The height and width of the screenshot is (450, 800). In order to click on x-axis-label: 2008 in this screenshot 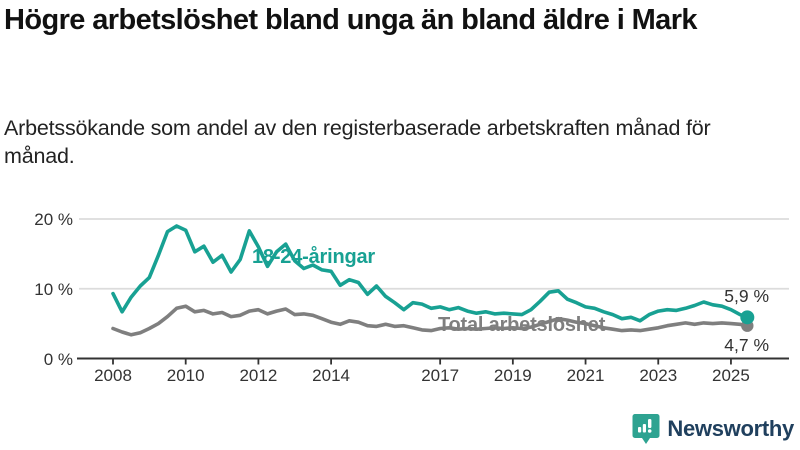, I will do `click(113, 375)`.